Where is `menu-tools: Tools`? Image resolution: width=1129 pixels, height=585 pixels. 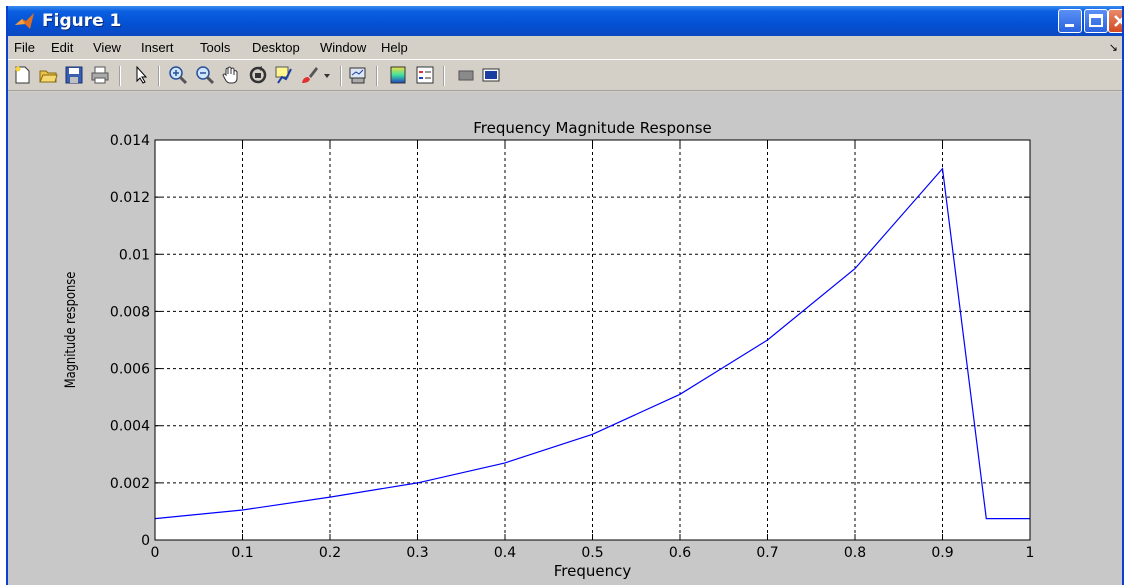
menu-tools: Tools is located at coordinates (215, 47).